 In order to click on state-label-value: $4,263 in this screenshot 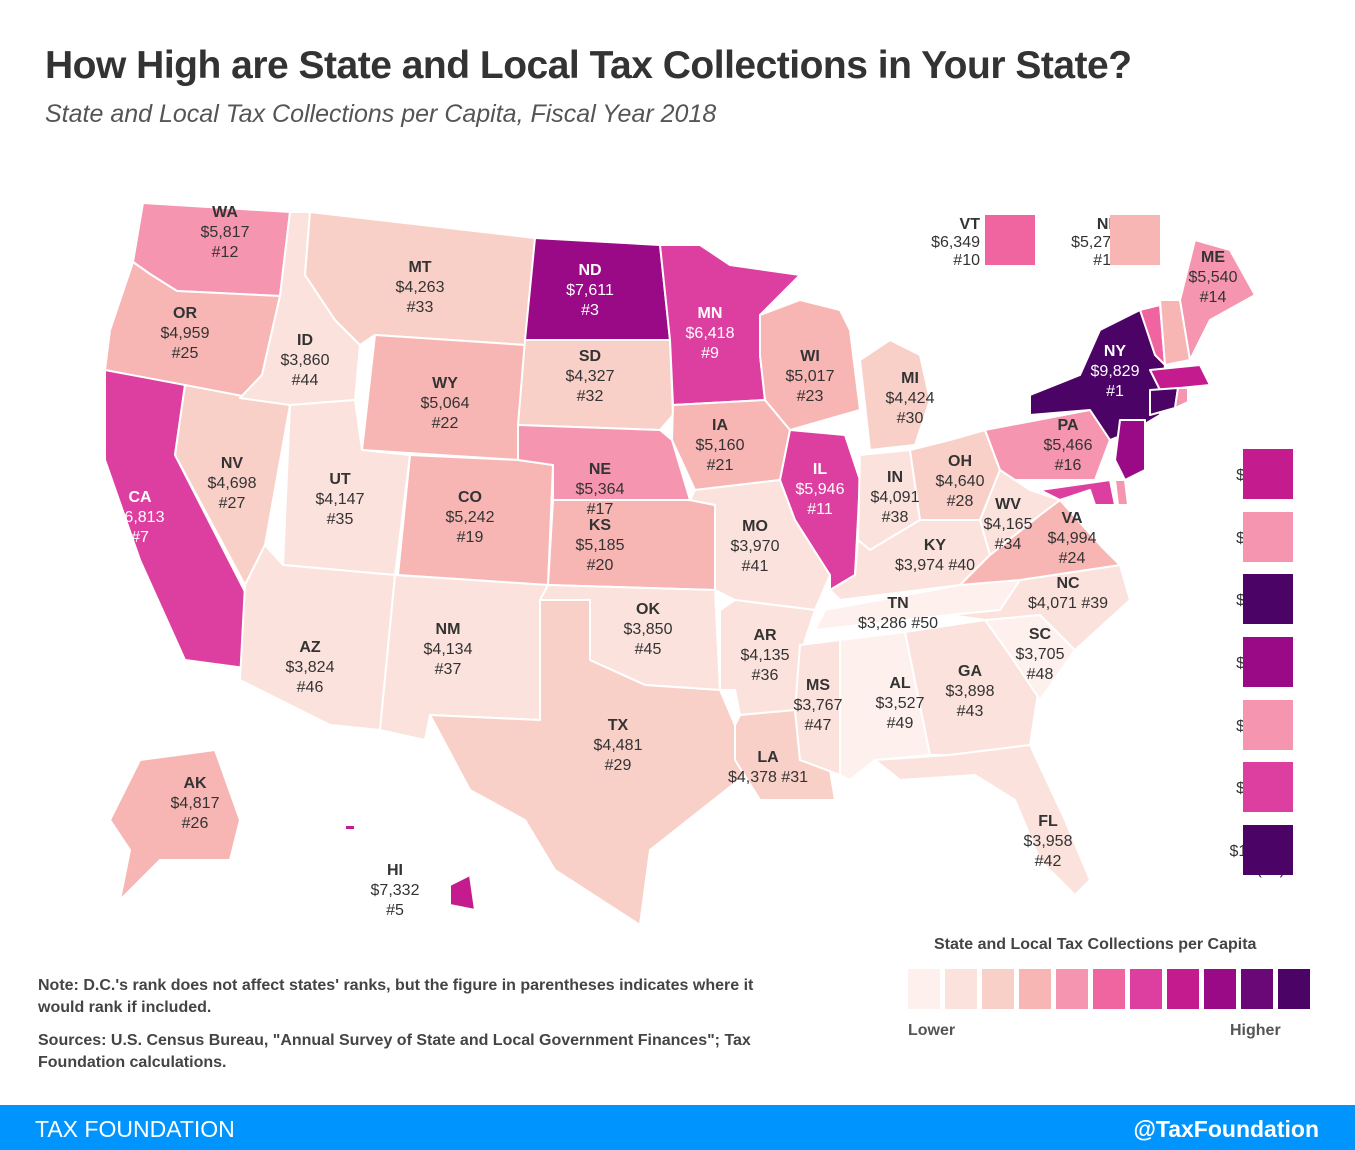, I will do `click(420, 287)`.